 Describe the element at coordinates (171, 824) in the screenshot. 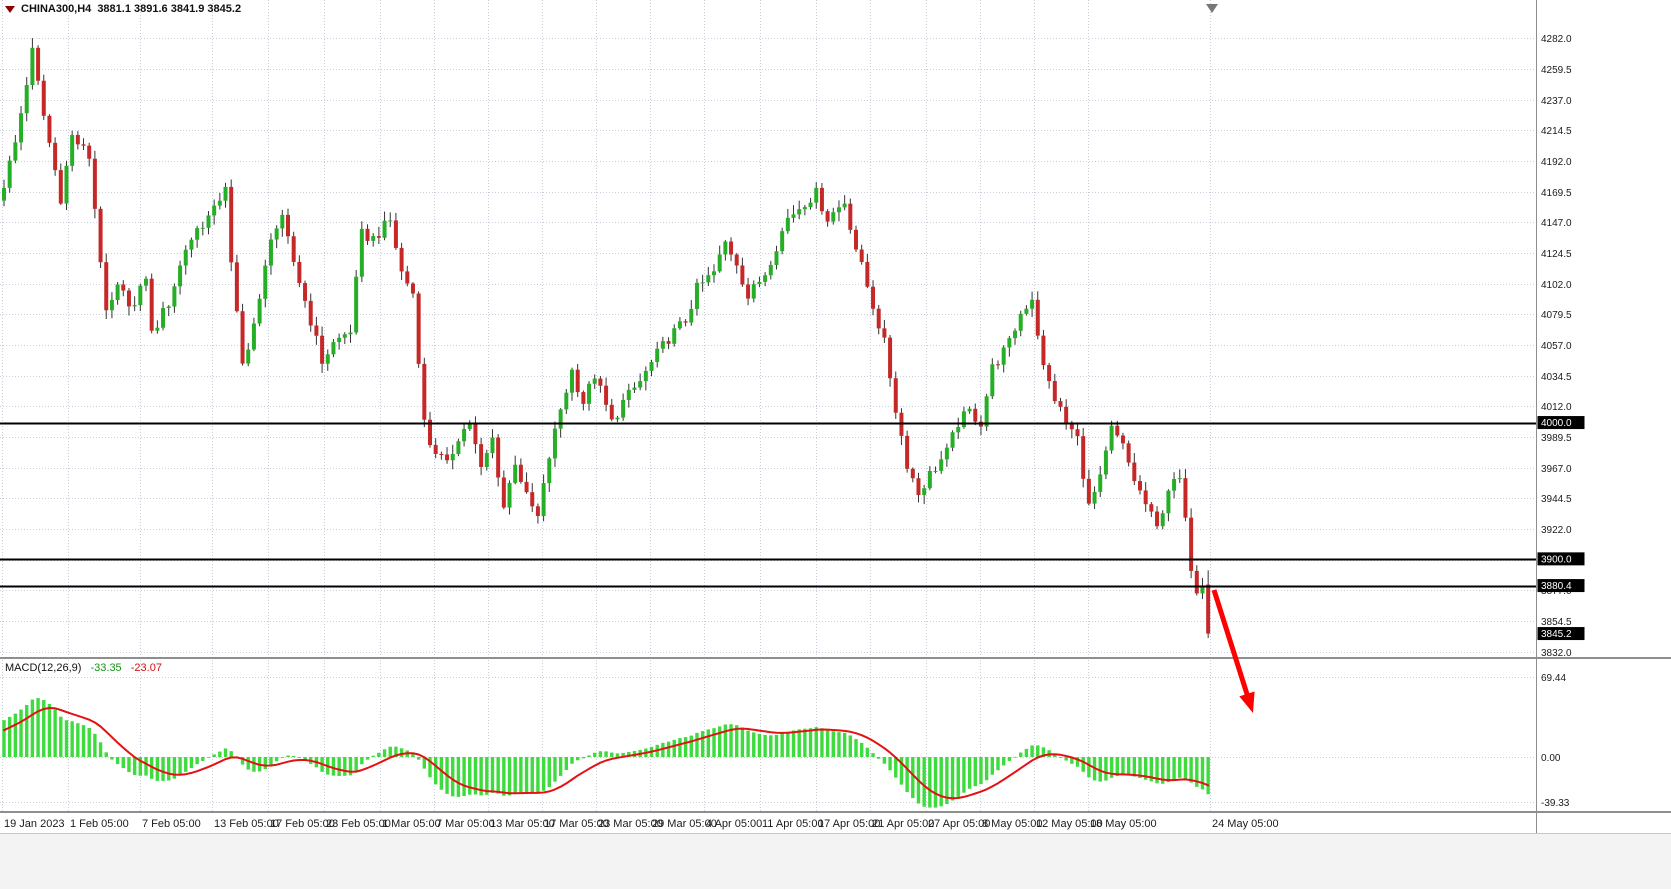

I see `time-axis-label: 7 Feb 05:00` at that location.